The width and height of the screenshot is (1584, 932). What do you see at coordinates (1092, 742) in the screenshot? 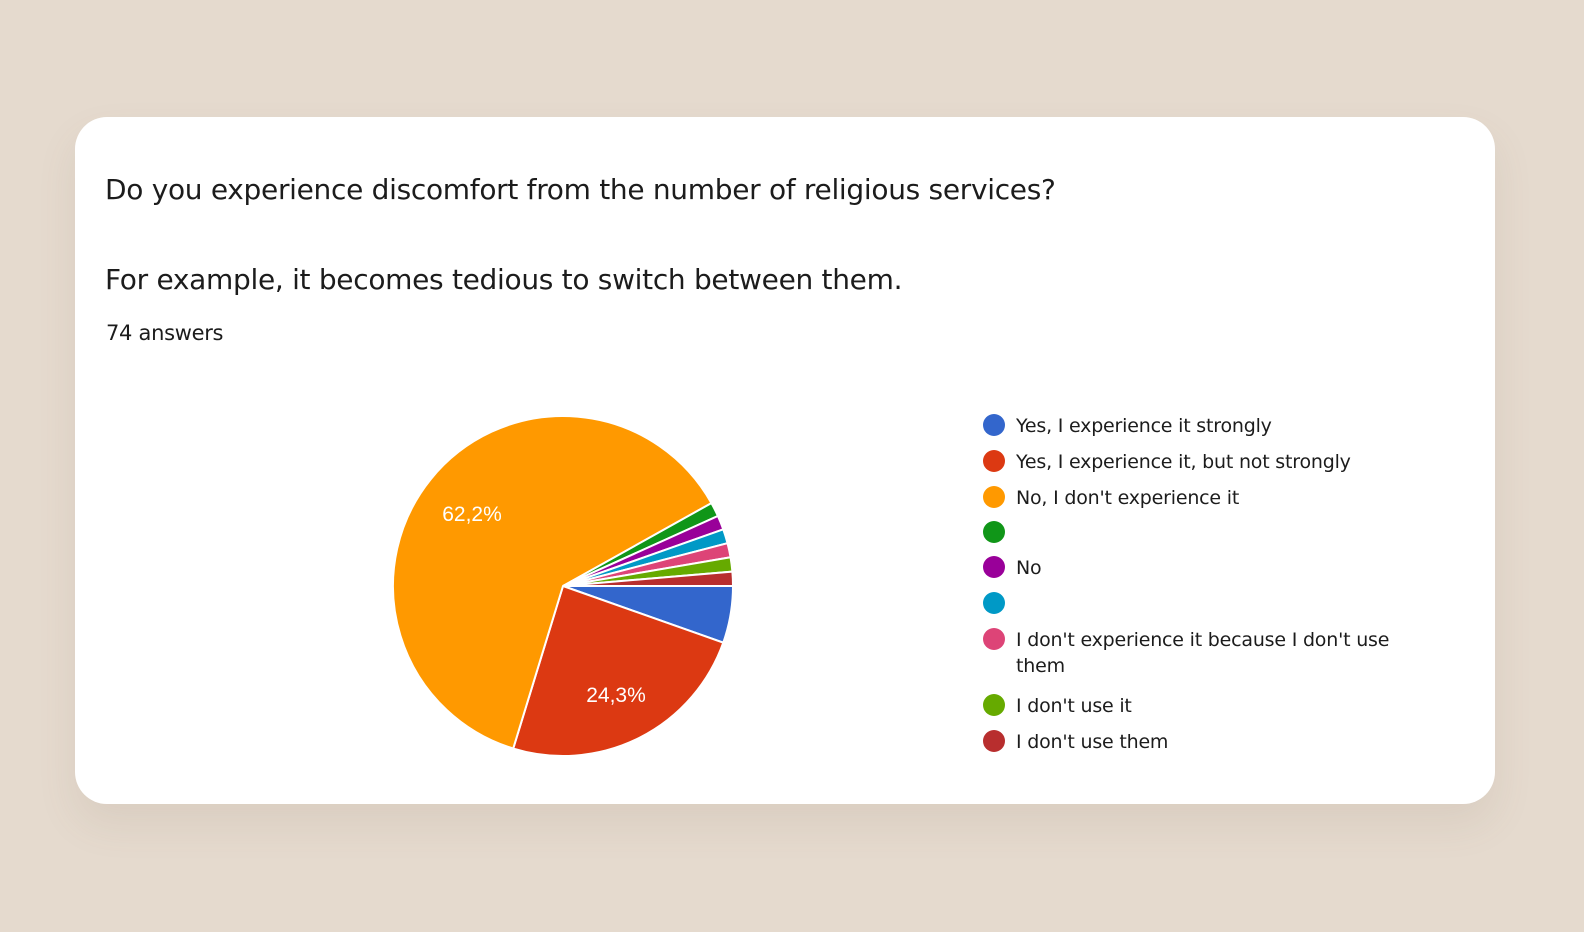
I see `legend-label: I don't use them` at bounding box center [1092, 742].